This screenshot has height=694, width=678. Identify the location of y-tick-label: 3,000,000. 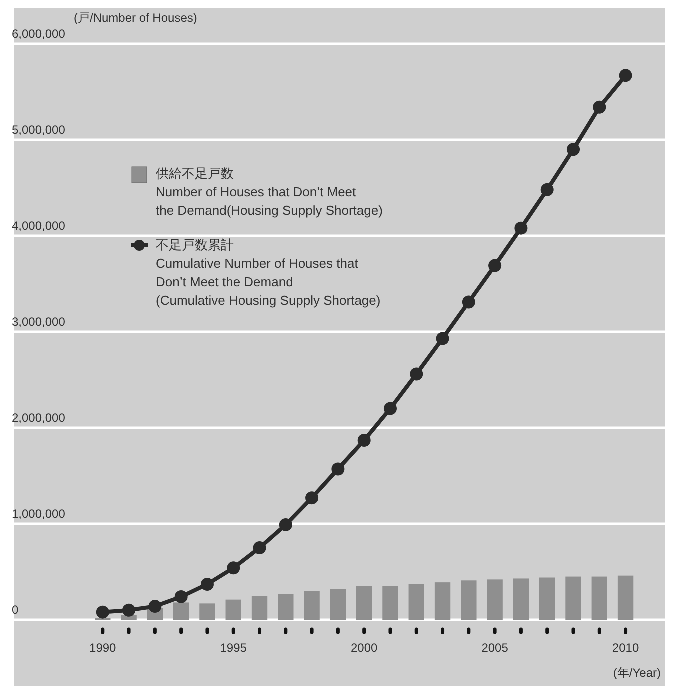
(39, 322).